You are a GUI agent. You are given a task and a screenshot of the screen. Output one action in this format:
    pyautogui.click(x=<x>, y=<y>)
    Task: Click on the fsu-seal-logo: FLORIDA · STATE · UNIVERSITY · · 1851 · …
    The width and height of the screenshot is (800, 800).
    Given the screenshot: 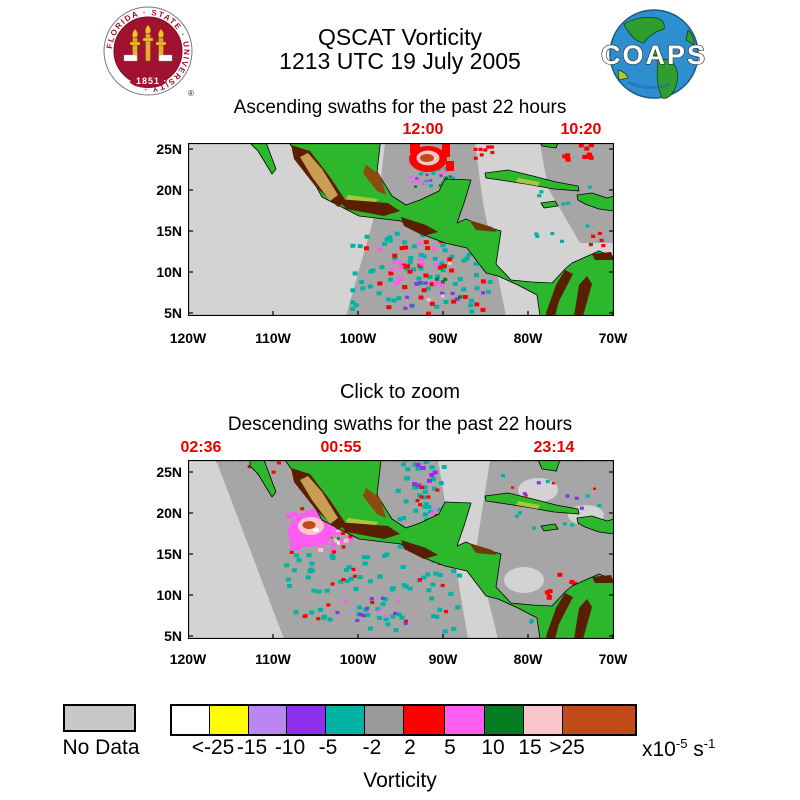 What is the action you would take?
    pyautogui.click(x=148, y=51)
    